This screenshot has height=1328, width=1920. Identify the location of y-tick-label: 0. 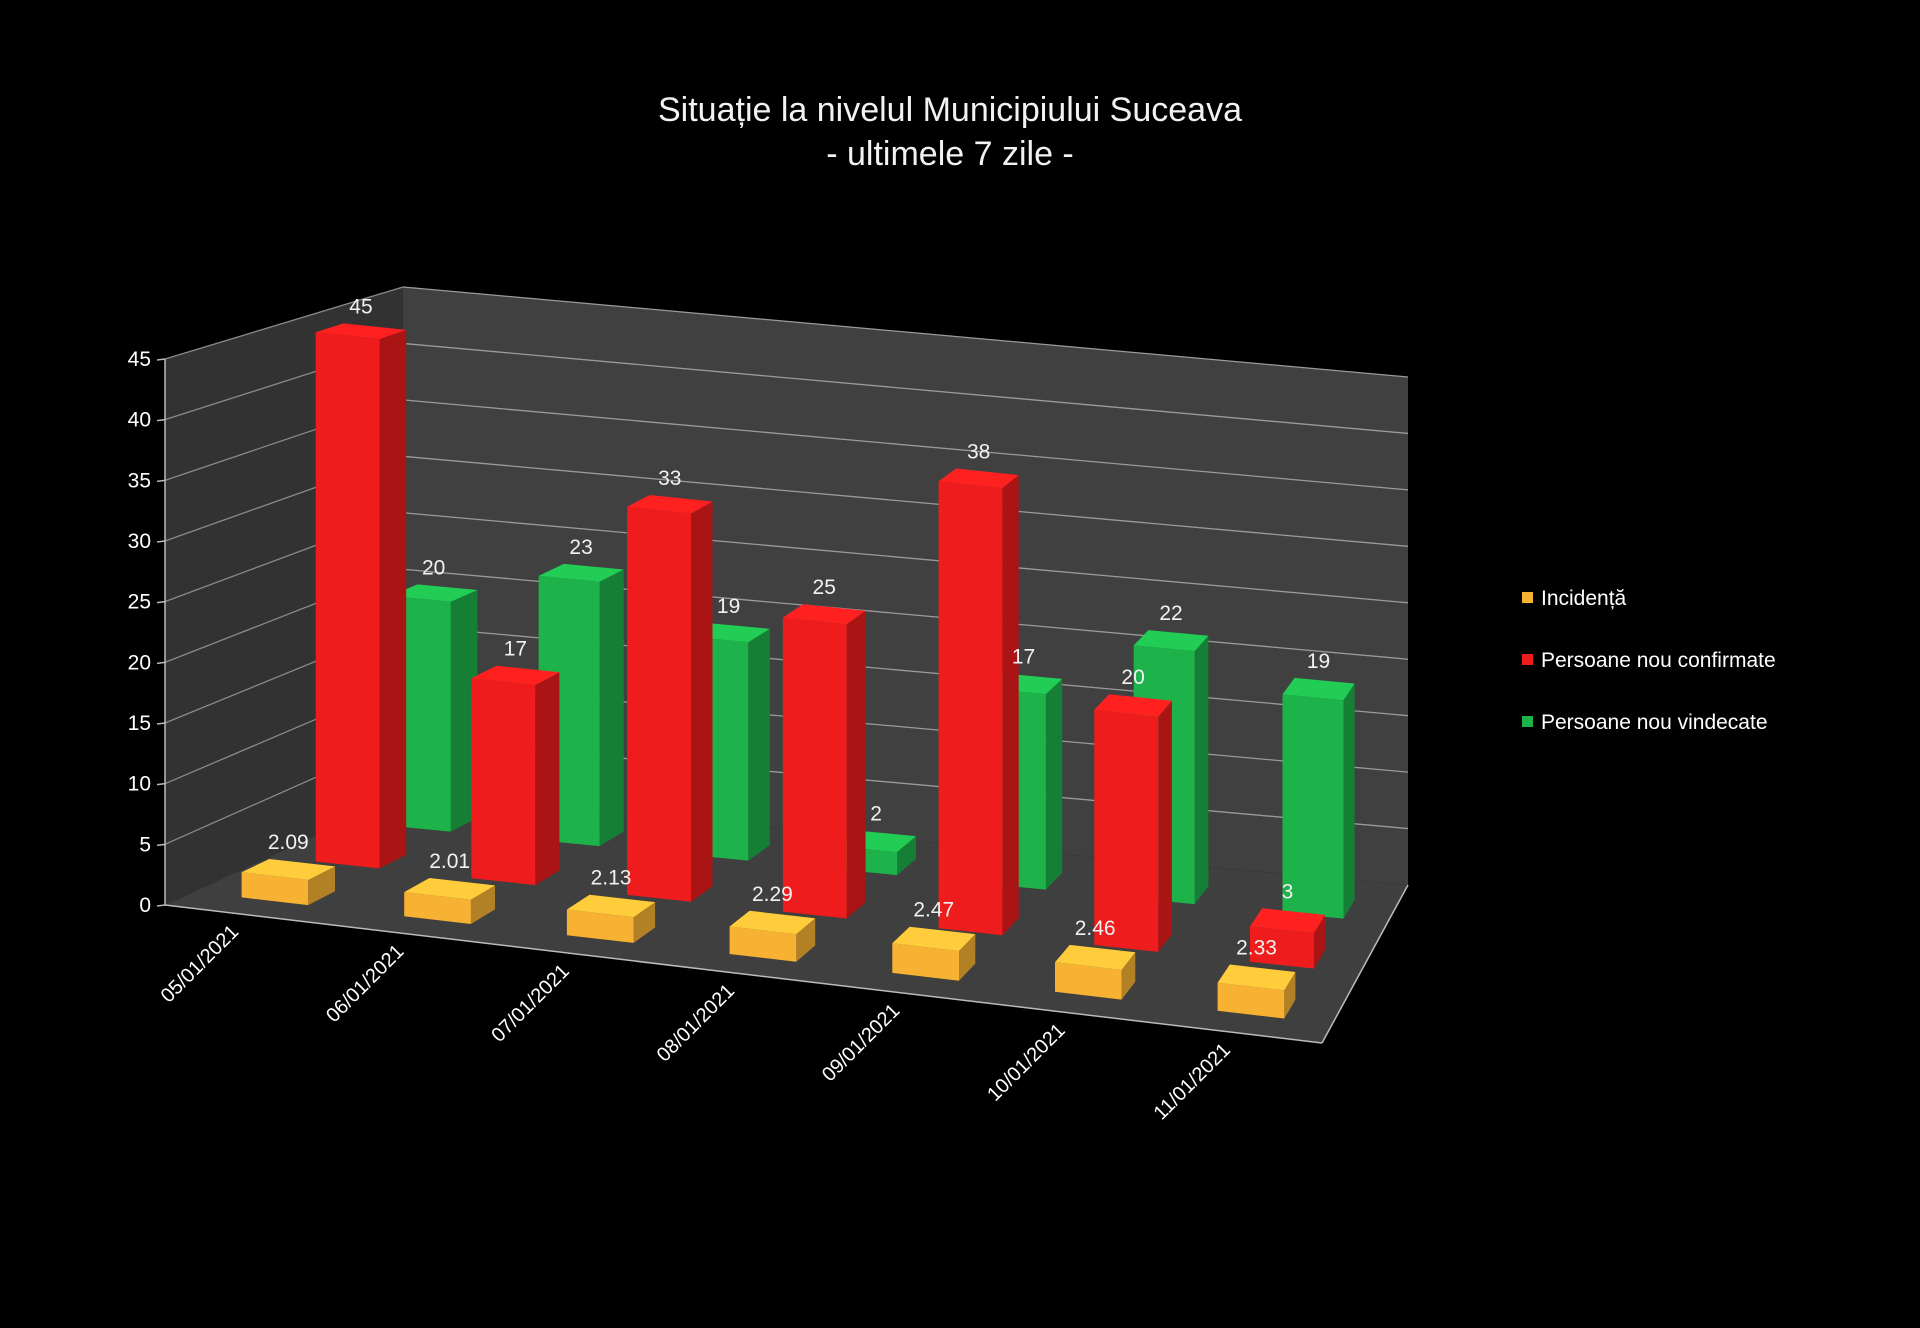
(145, 905).